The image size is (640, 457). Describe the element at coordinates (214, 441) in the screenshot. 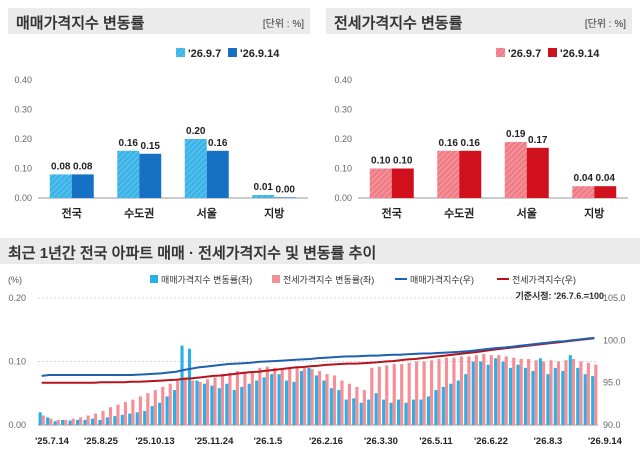

I see `trend-xtick-label: '25.11.24` at that location.